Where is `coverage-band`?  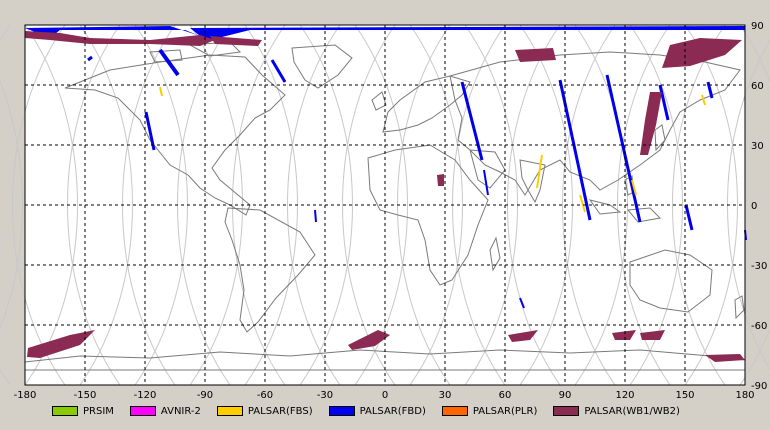
coverage-band is located at coordinates (385, 33).